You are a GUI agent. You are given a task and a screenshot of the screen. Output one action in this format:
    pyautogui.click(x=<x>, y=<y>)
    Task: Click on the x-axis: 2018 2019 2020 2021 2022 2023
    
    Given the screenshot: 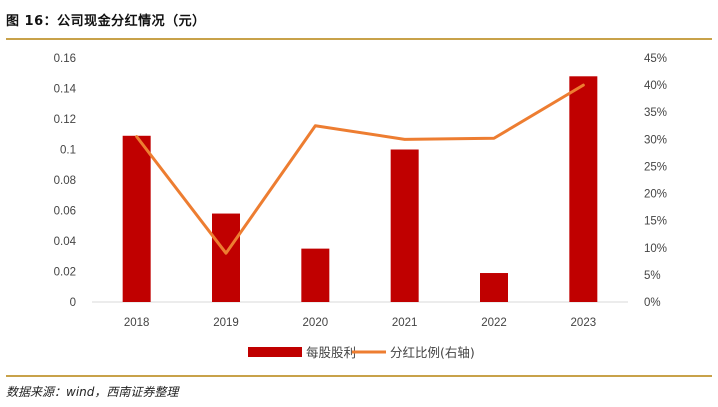 What is the action you would take?
    pyautogui.click(x=360, y=315)
    